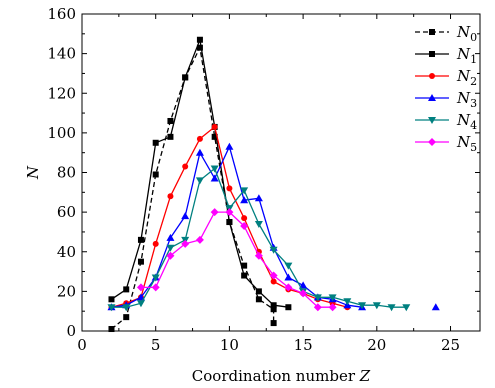  Describe the element at coordinates (82, 345) in the screenshot. I see `x-tick-label: 0` at that location.